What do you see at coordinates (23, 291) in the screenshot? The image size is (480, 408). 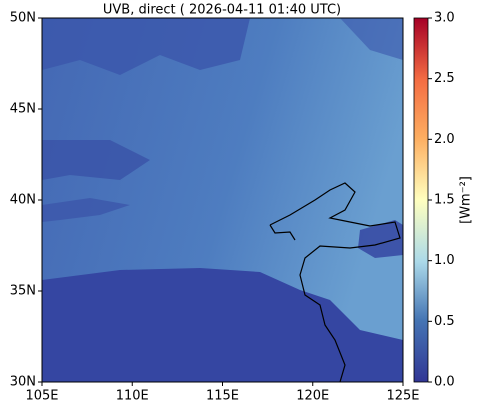 I see `y-tick-label: 35N` at bounding box center [23, 291].